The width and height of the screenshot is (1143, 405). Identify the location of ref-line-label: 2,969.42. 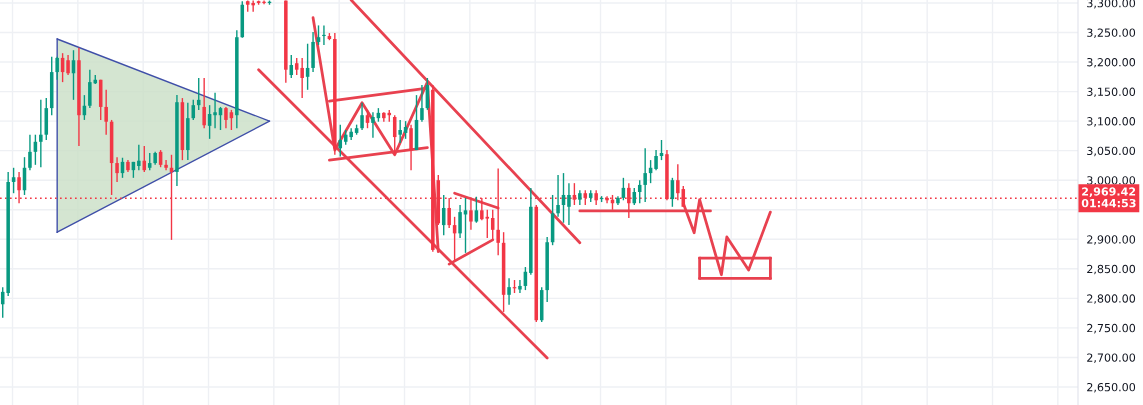
(1109, 192).